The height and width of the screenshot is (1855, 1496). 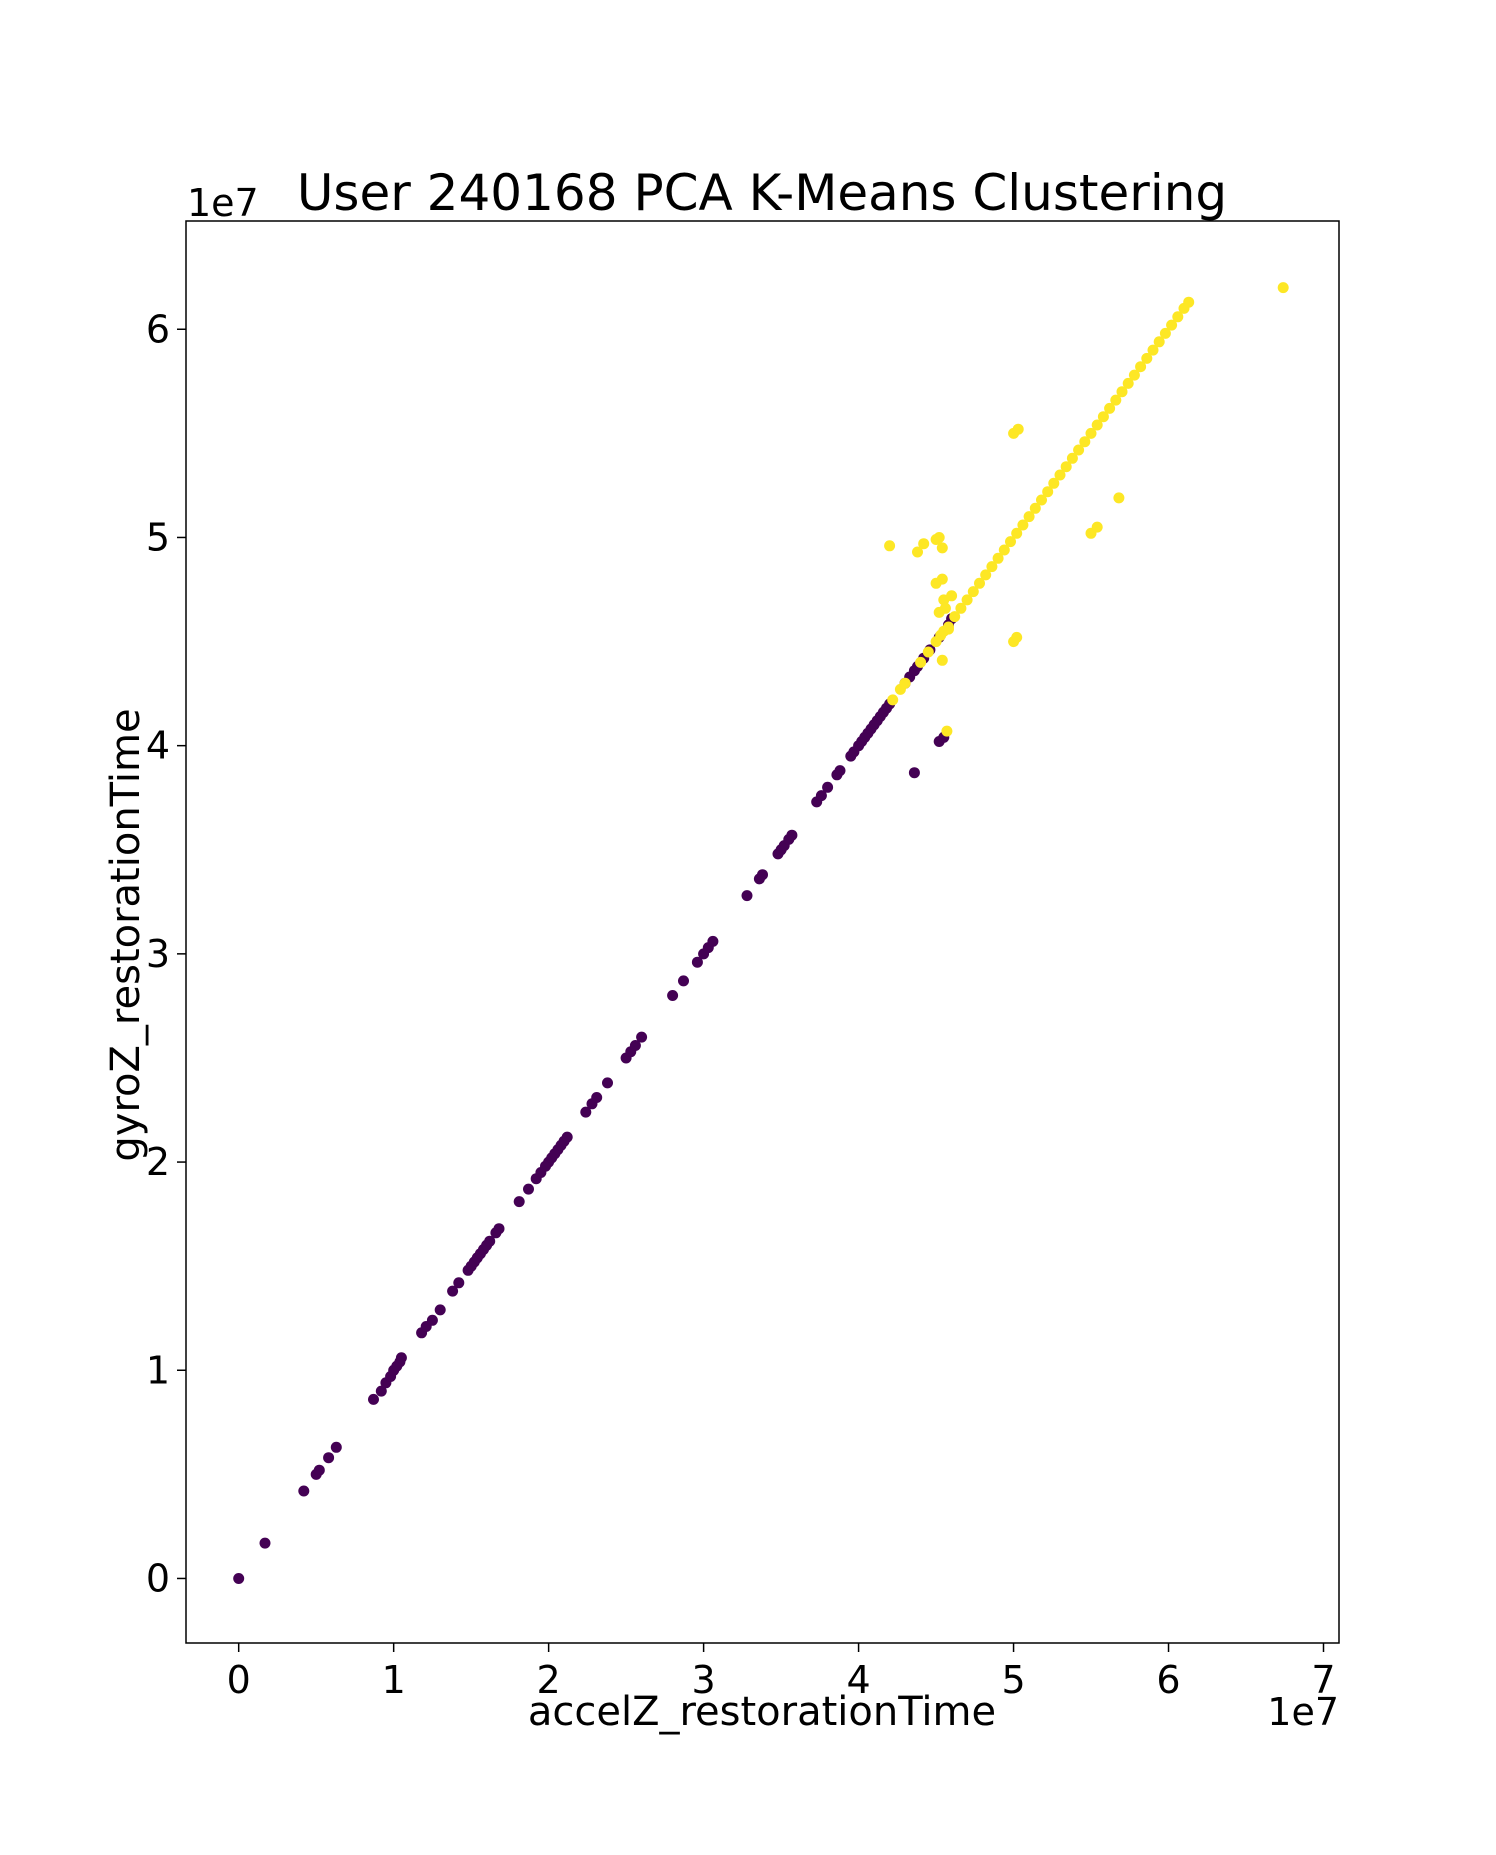 What do you see at coordinates (1013, 1680) in the screenshot?
I see `x-tick-label: 5` at bounding box center [1013, 1680].